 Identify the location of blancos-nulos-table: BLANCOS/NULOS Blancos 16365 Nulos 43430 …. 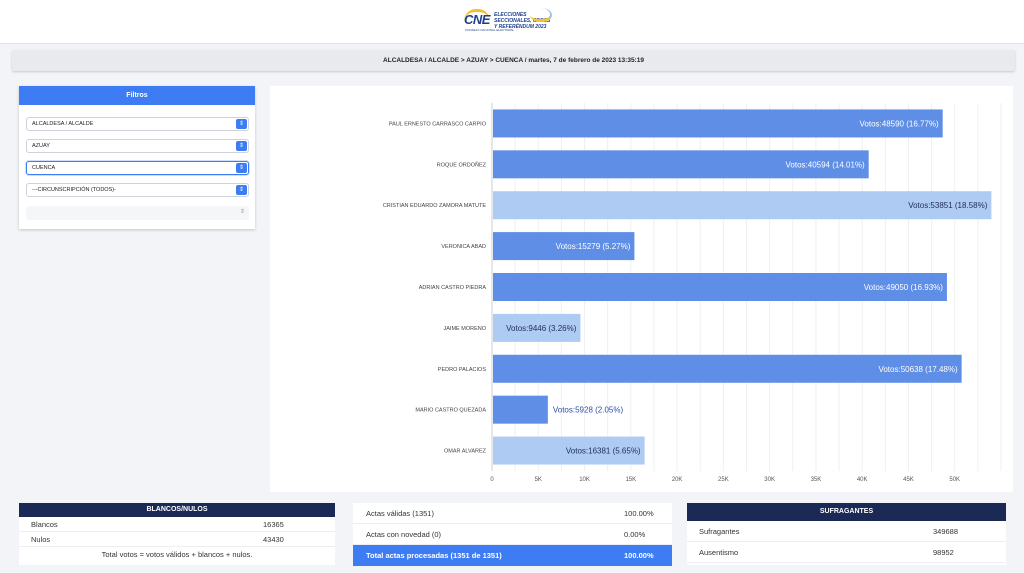
(177, 534).